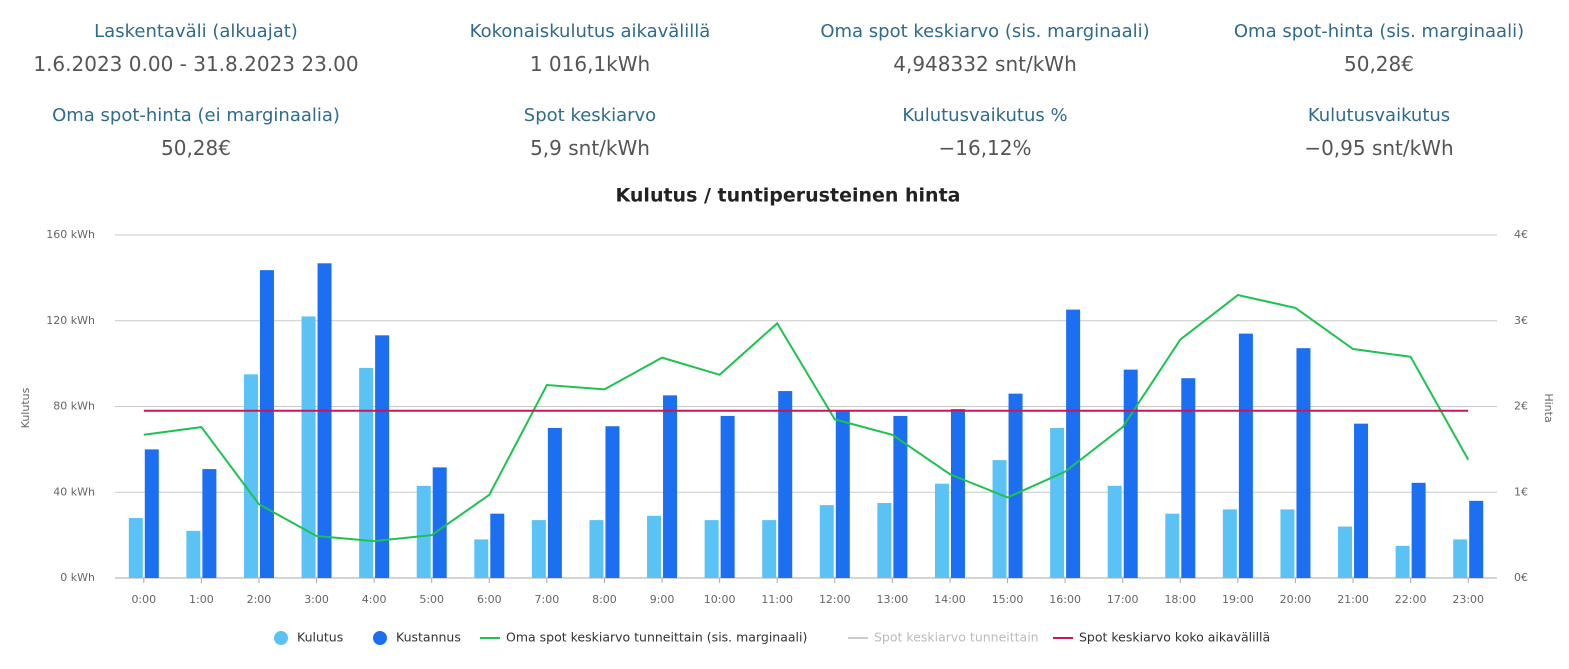  What do you see at coordinates (1375, 132) in the screenshot?
I see `stat: Kulutusvaikutus −0,95 snt/kWh` at bounding box center [1375, 132].